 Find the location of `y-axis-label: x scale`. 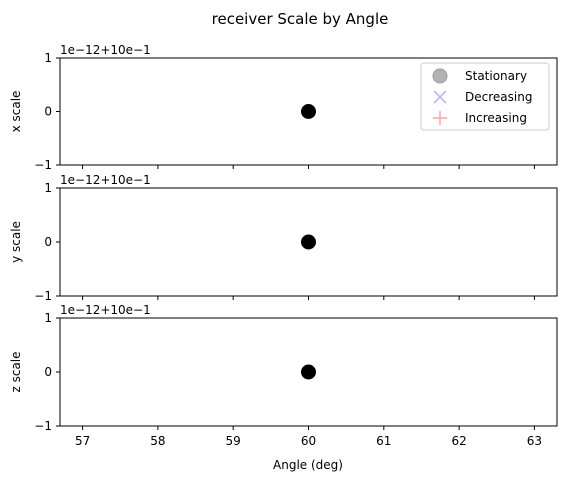

y-axis-label: x scale is located at coordinates (16, 112).